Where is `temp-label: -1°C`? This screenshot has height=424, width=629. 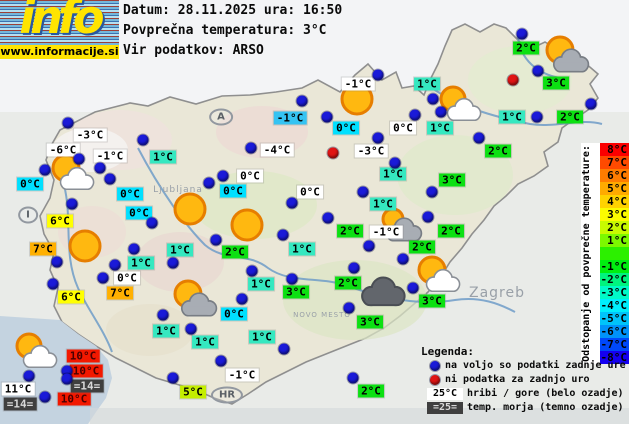
temp-label: -1°C is located at coordinates (290, 118).